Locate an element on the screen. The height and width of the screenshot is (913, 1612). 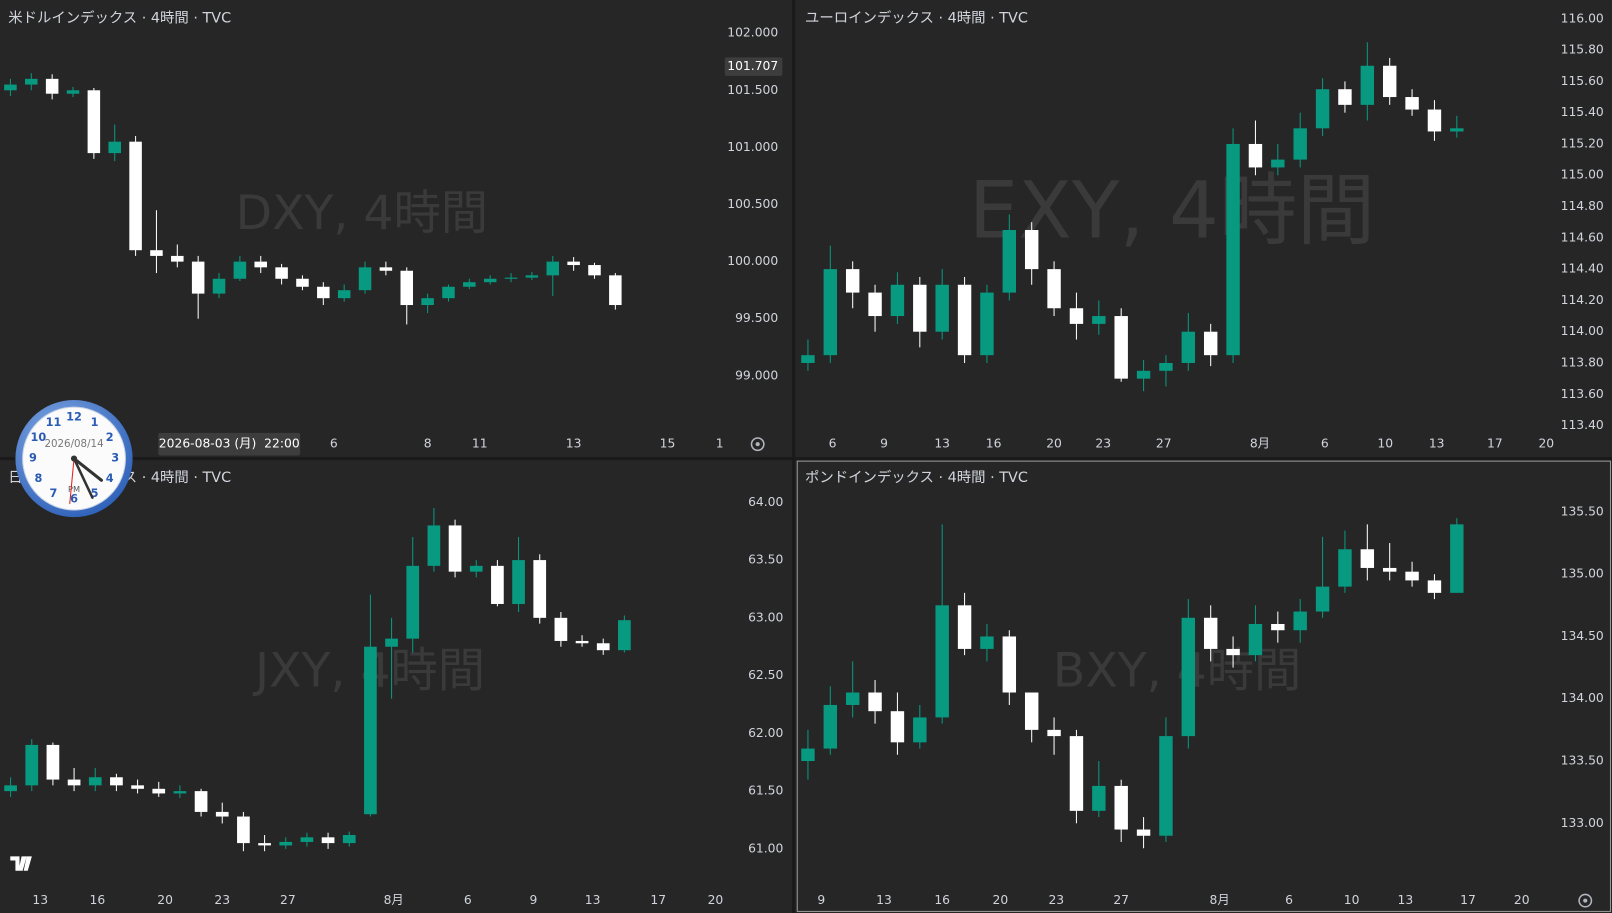
logo is located at coordinates (21, 863).